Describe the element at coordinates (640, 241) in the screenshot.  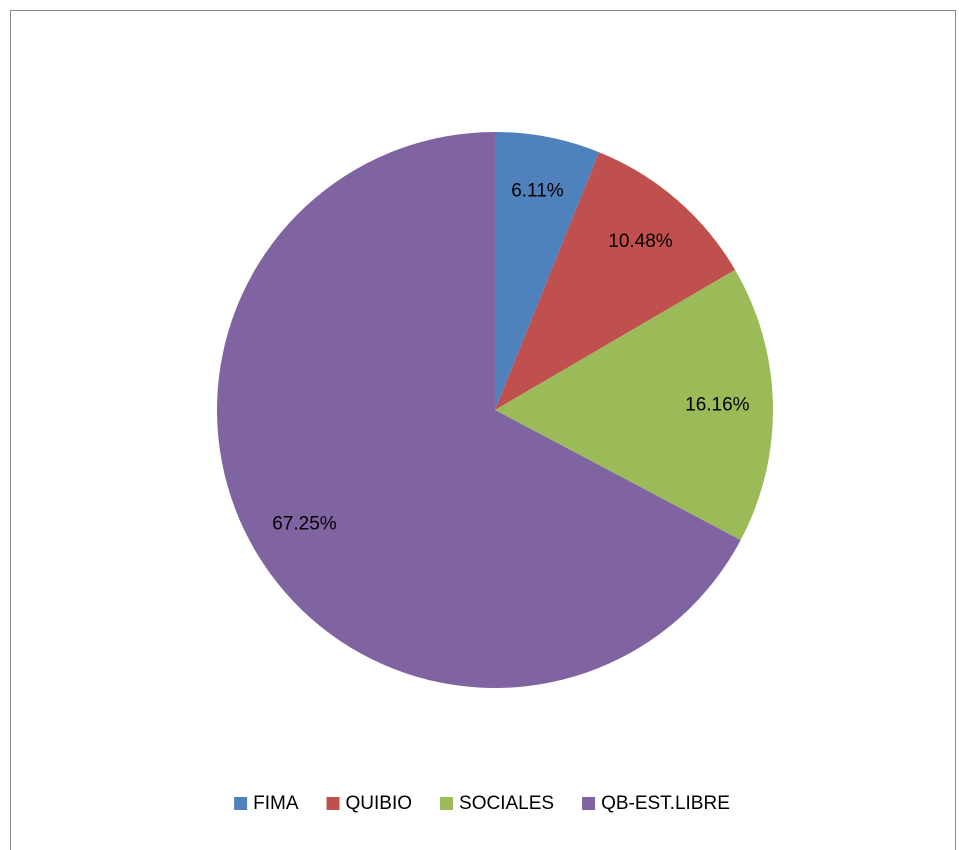
I see `data-label: 10.48%` at that location.